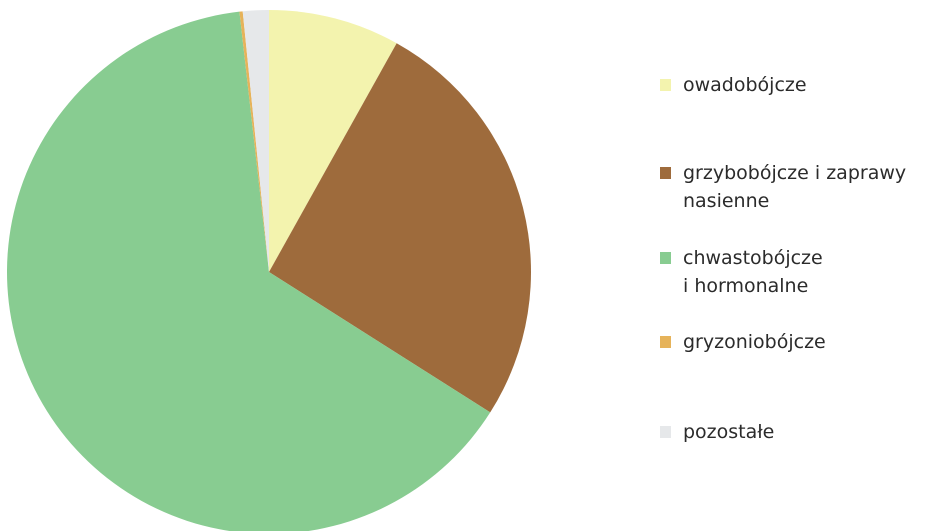 The height and width of the screenshot is (531, 950). What do you see at coordinates (795, 187) in the screenshot?
I see `legend-label: grzybobójcze i zaprawy nasienne` at bounding box center [795, 187].